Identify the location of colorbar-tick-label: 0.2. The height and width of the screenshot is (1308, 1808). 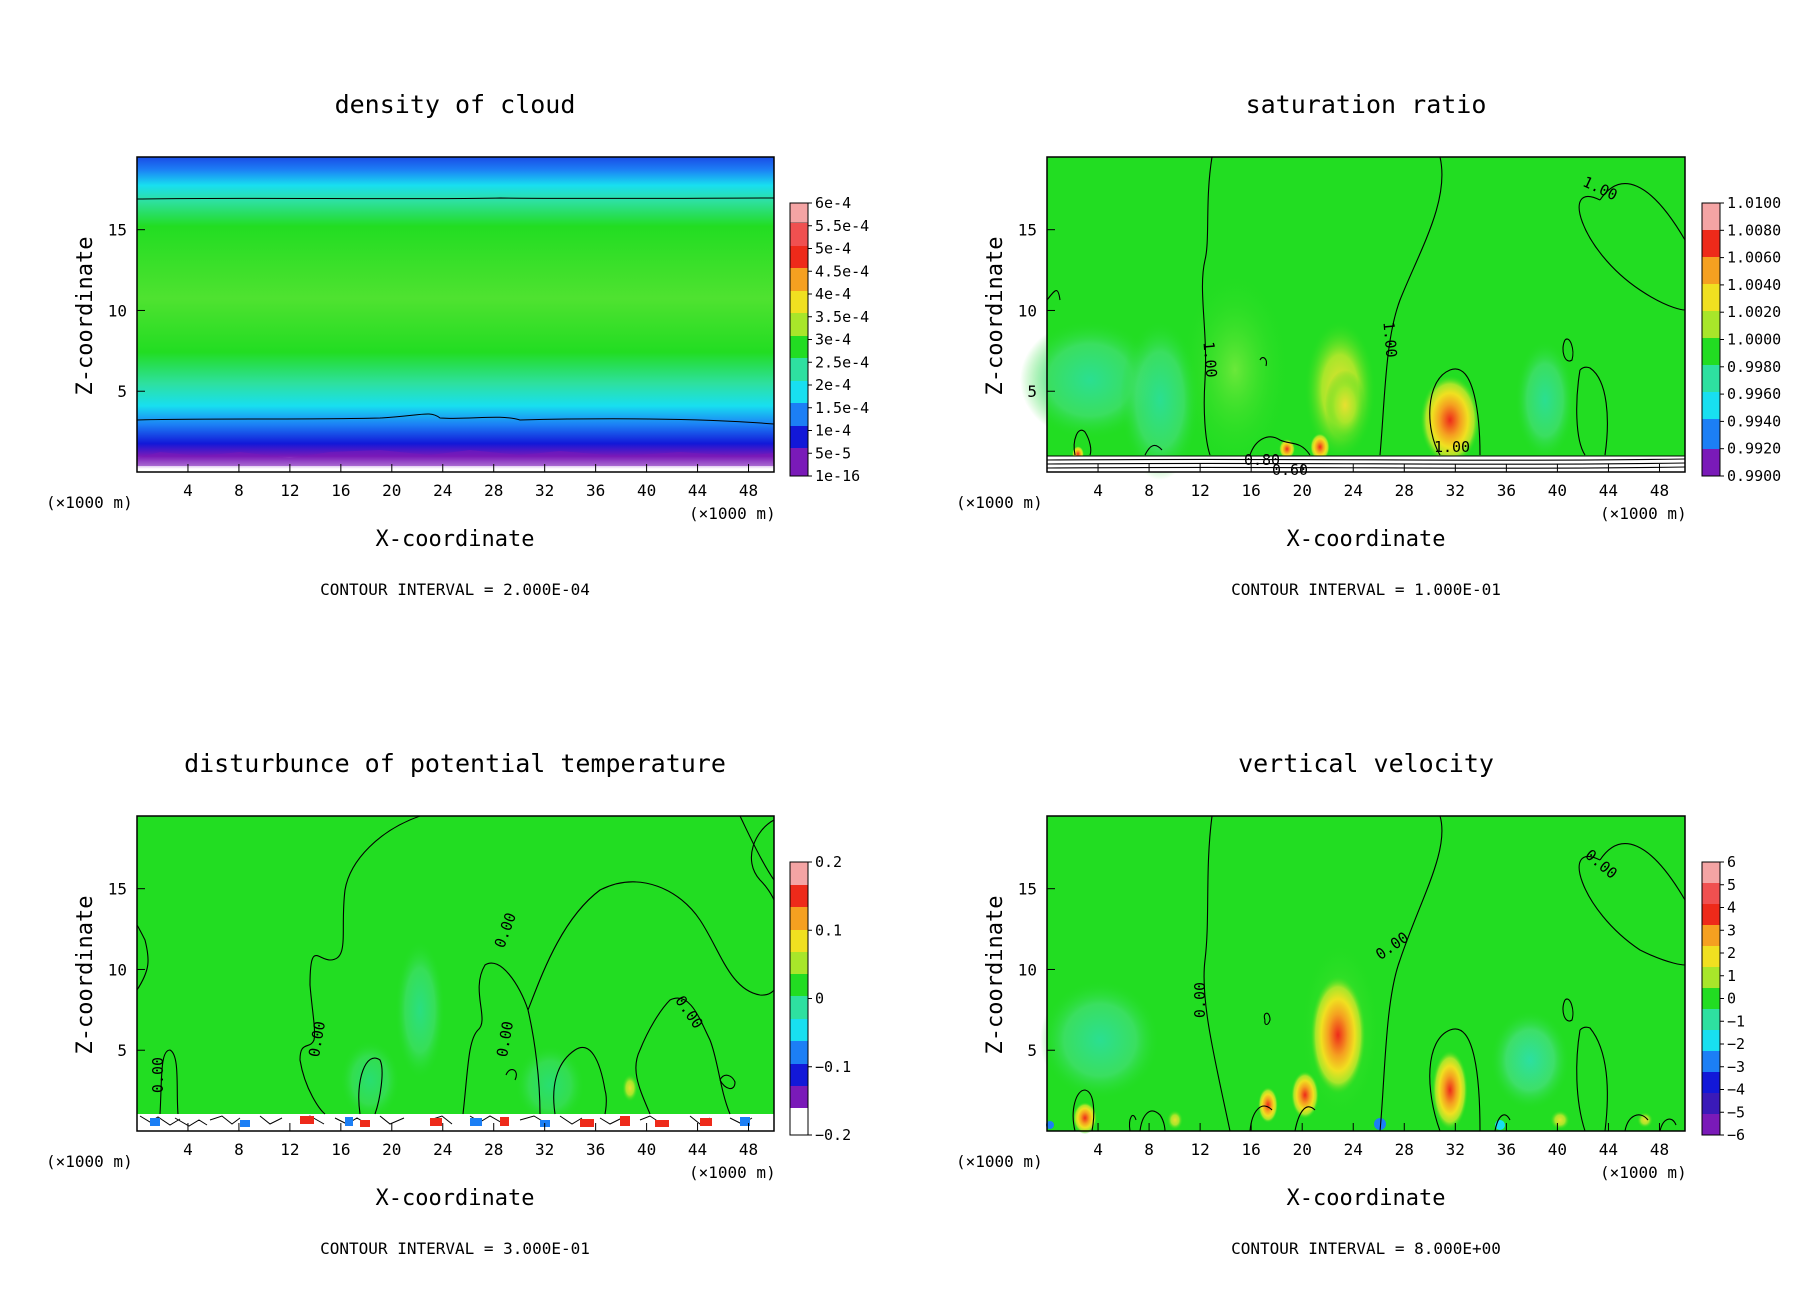
(828, 862).